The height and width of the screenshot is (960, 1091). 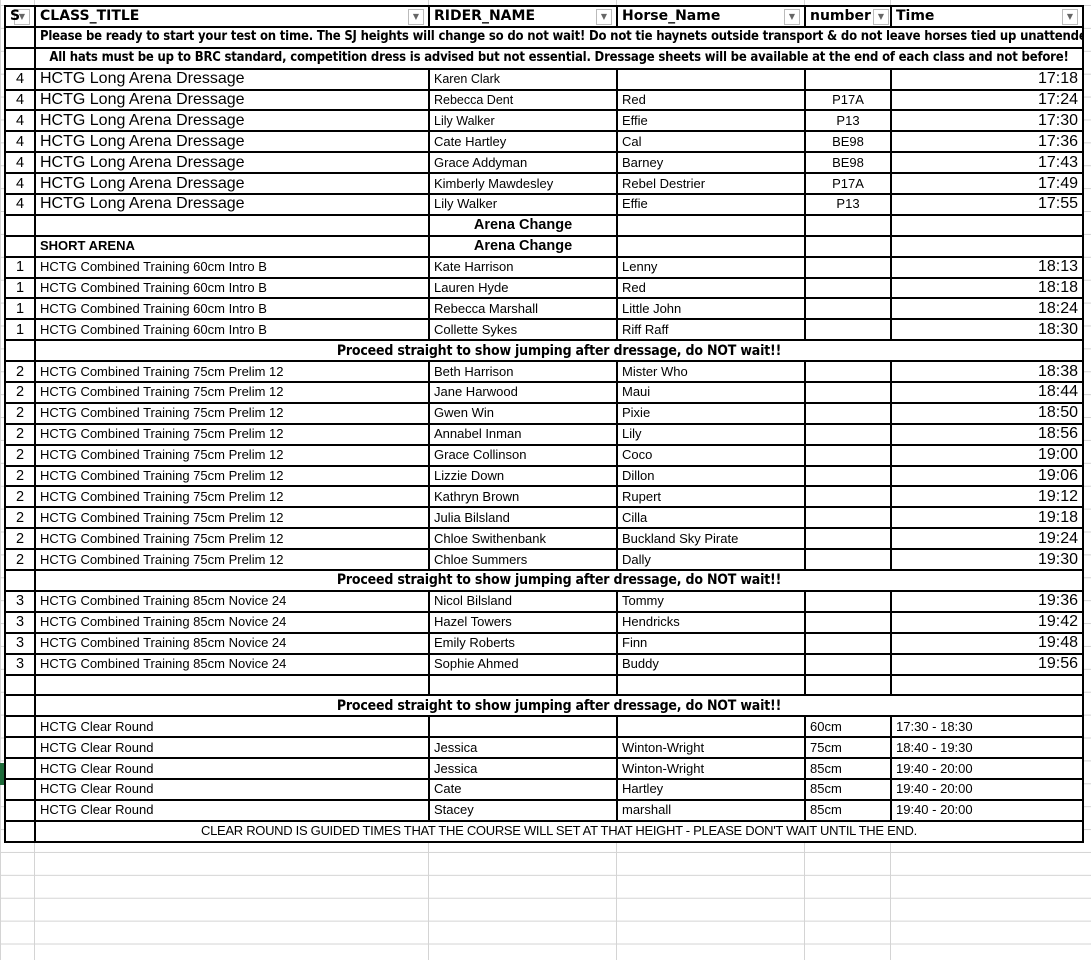 I want to click on cell-horse-name: Hendricks, so click(x=711, y=622).